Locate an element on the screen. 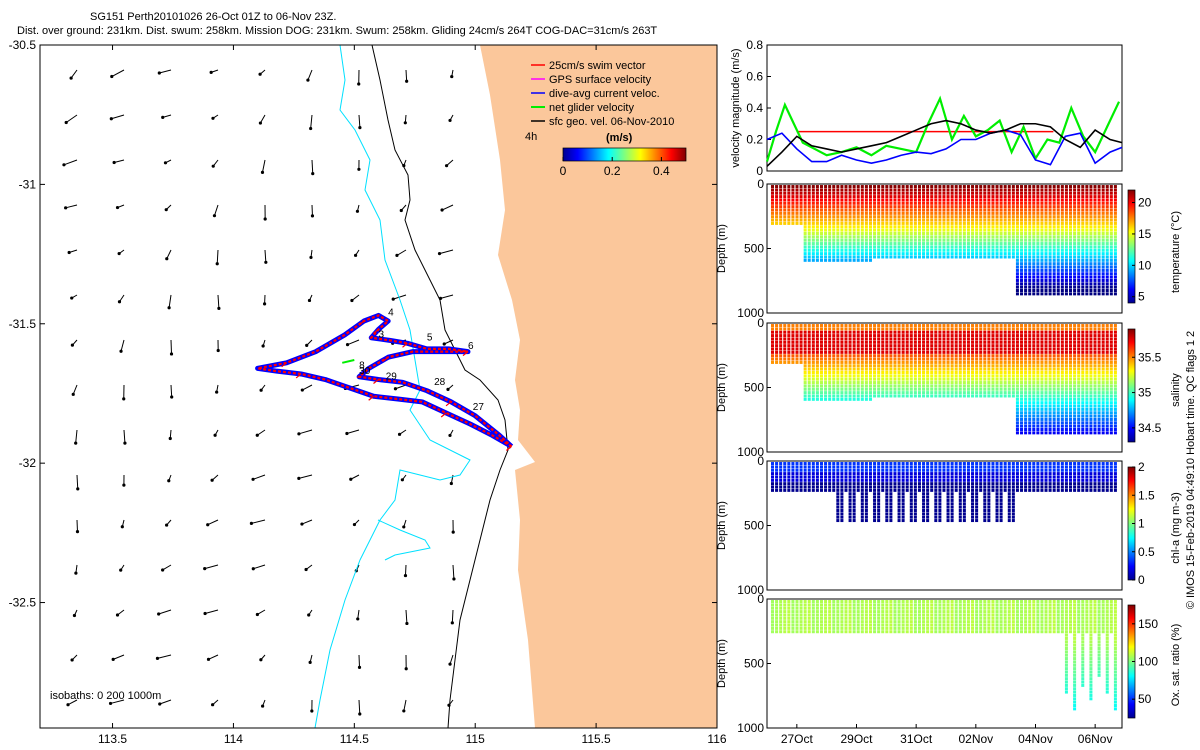 The height and width of the screenshot is (750, 1200). geo-vector is located at coordinates (211, 567).